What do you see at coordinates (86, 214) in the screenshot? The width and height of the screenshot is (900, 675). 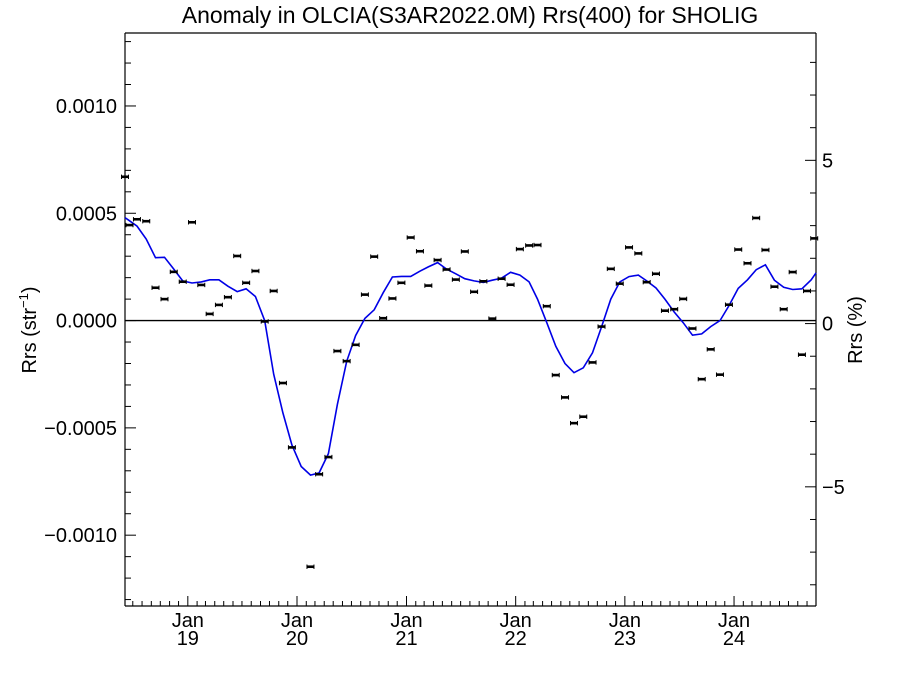 I see `left-tick-label: 0.0005` at bounding box center [86, 214].